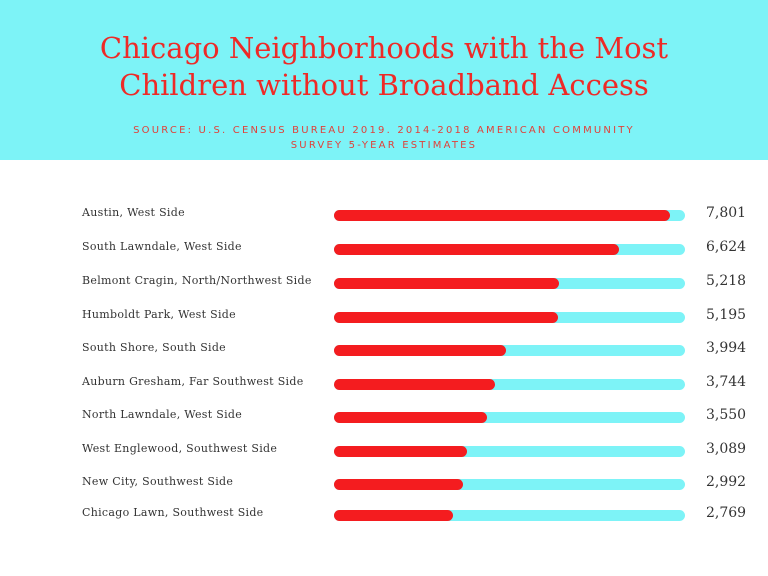 The image size is (768, 576). I want to click on bar-row: New City, Southwest Side 2,992, so click(384, 483).